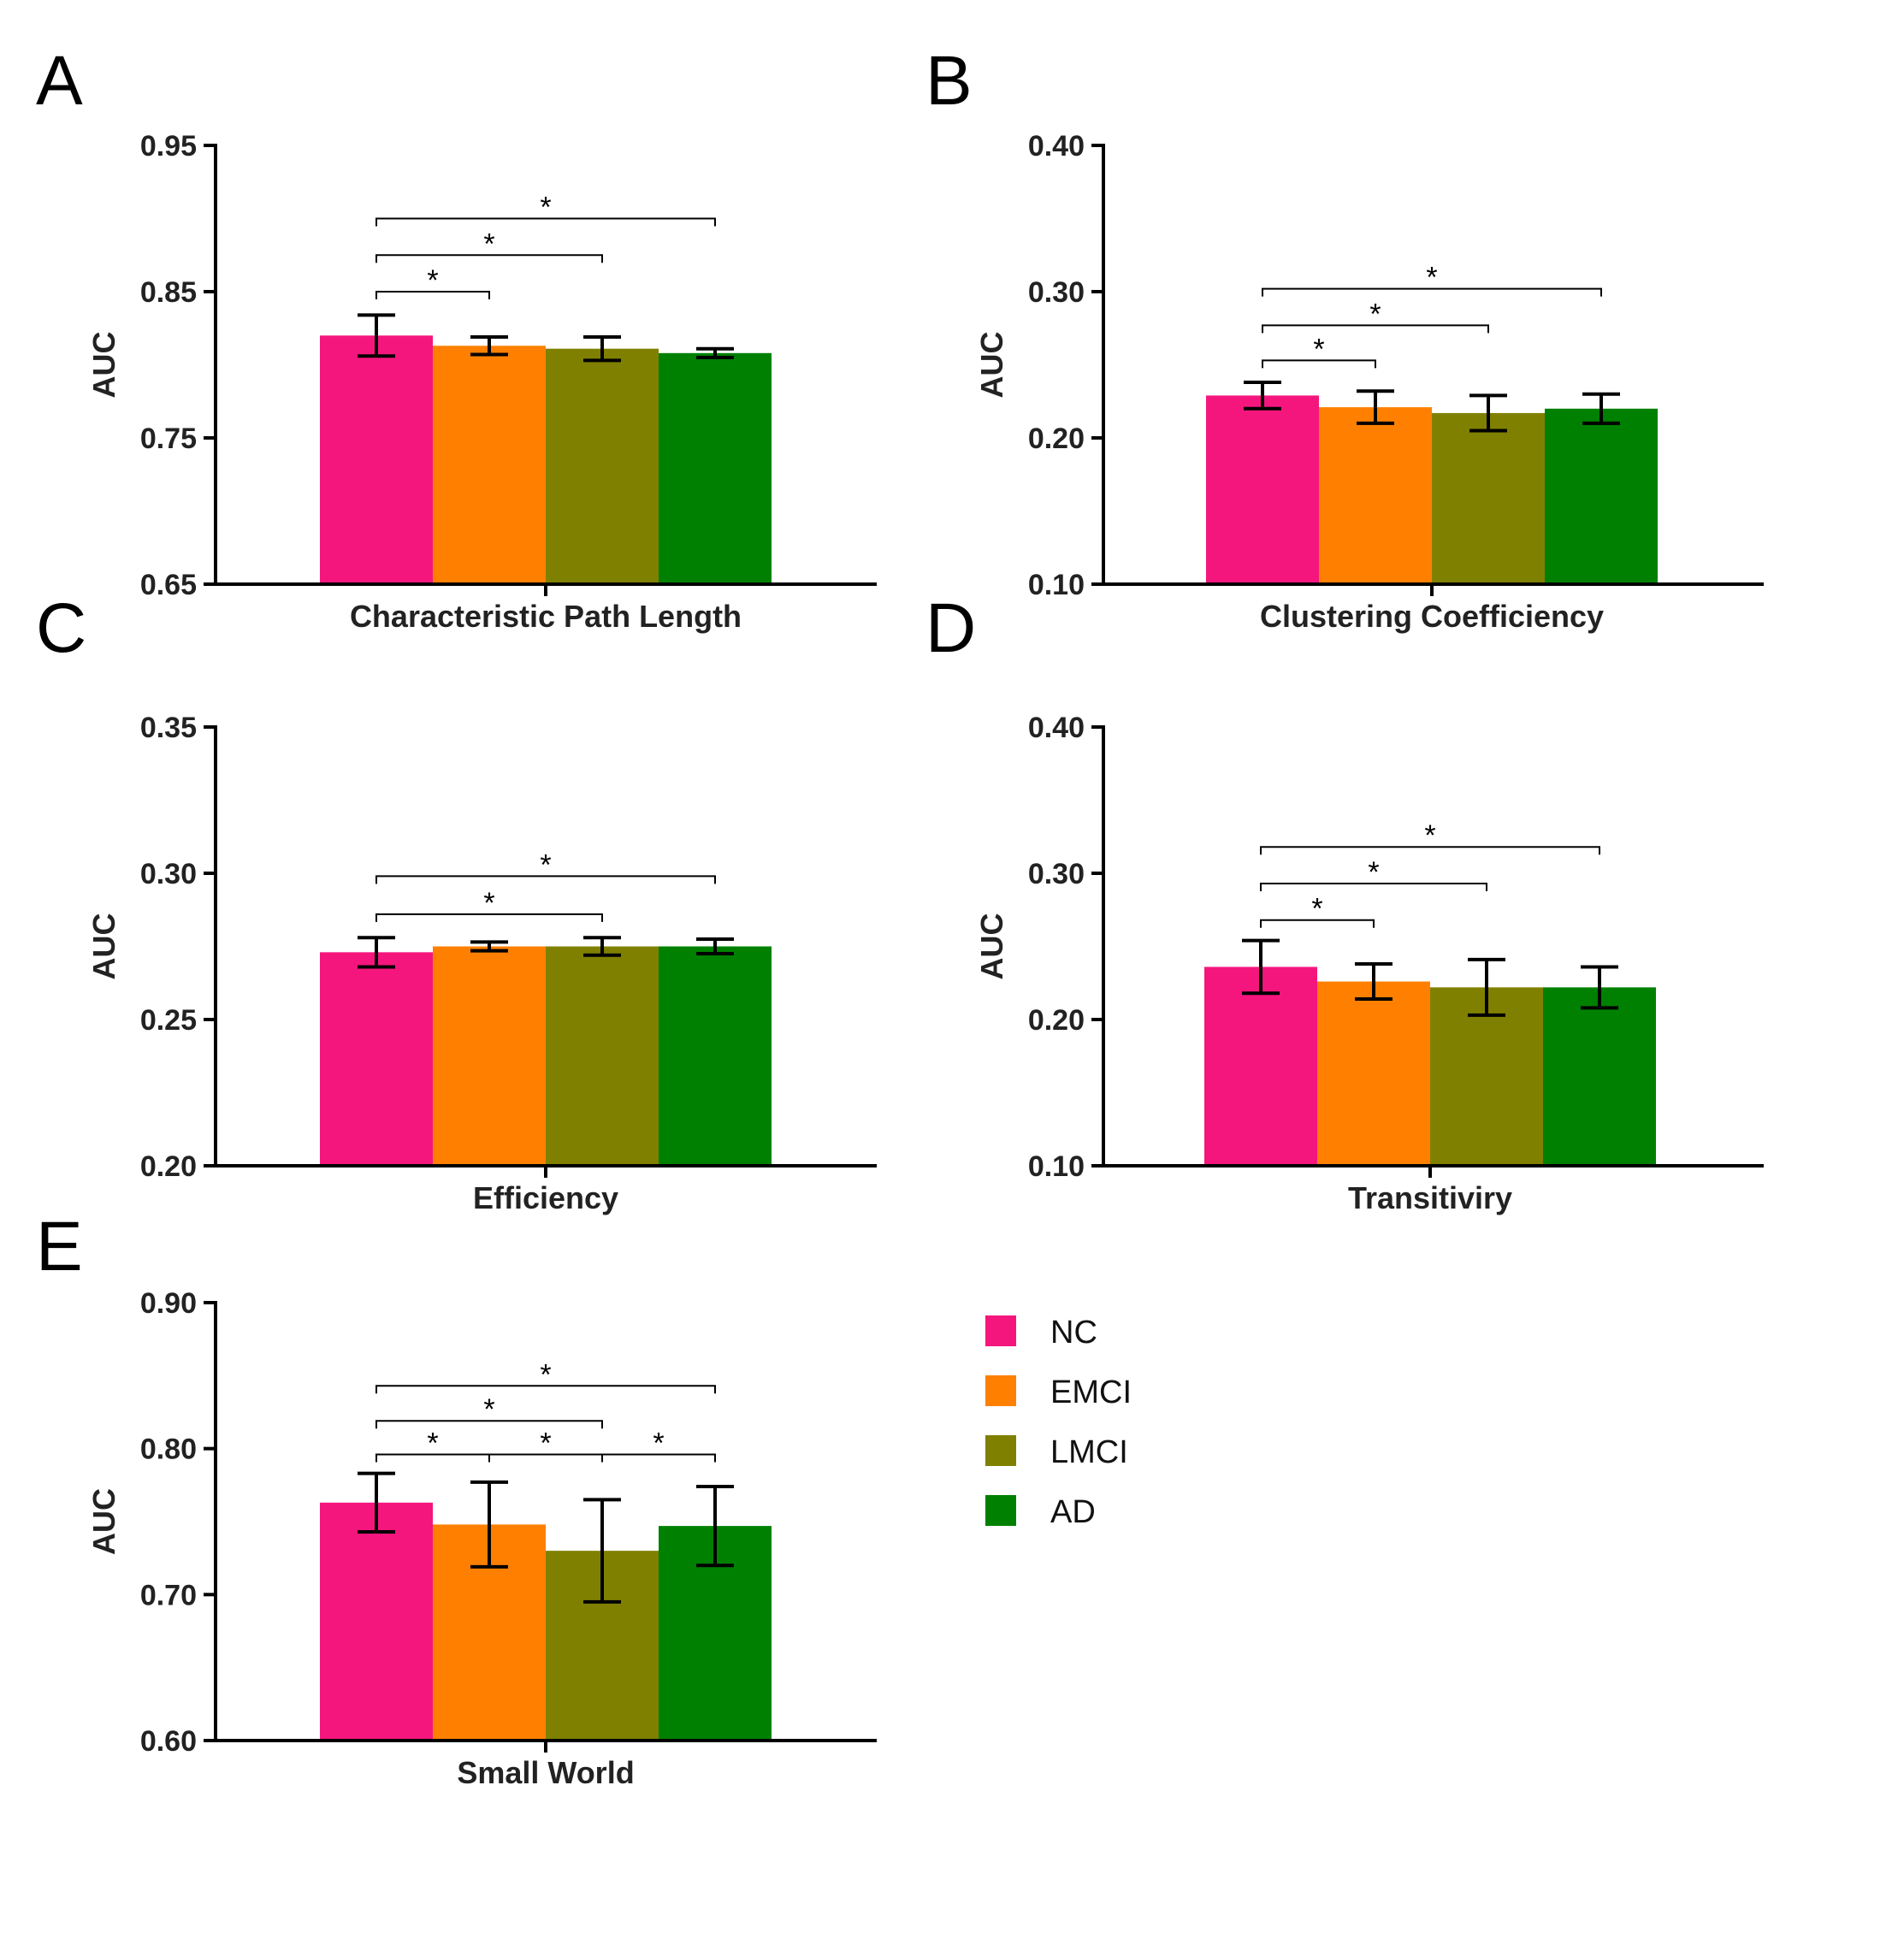 The width and height of the screenshot is (1904, 1933). I want to click on legend-label: AD, so click(1073, 1512).